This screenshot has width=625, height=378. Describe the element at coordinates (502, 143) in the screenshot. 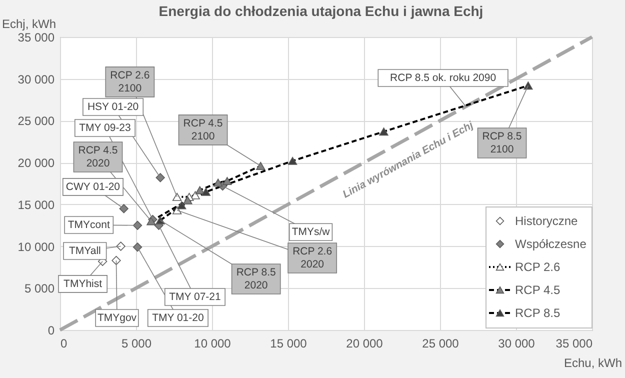

I see `annotation: RCP 8.5 2100` at that location.